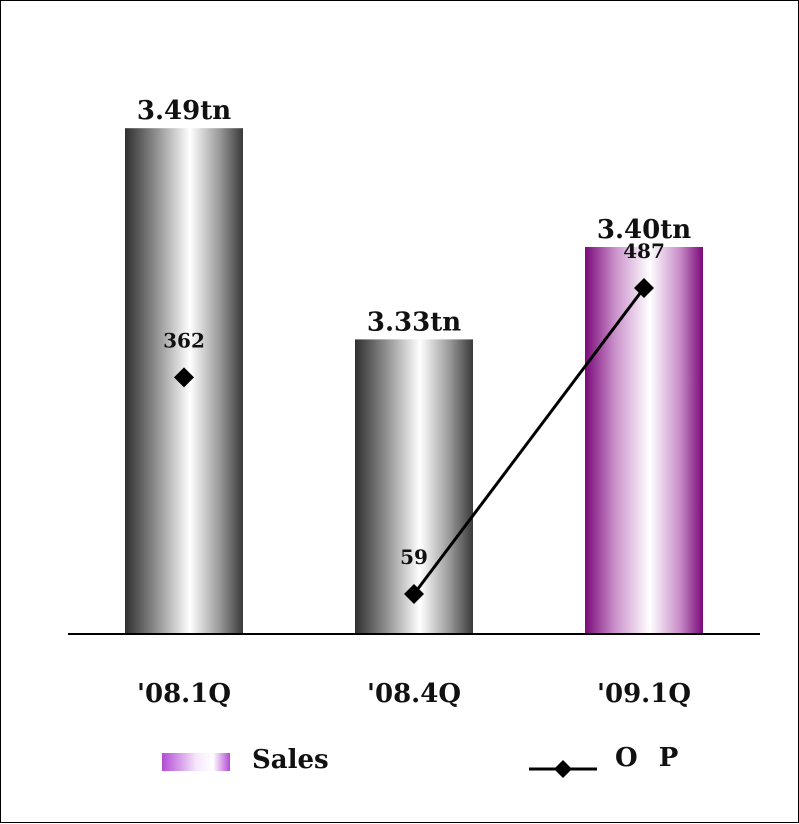 This screenshot has height=824, width=799. Describe the element at coordinates (184, 694) in the screenshot. I see `x-tick-label-1: '08.1Q` at that location.